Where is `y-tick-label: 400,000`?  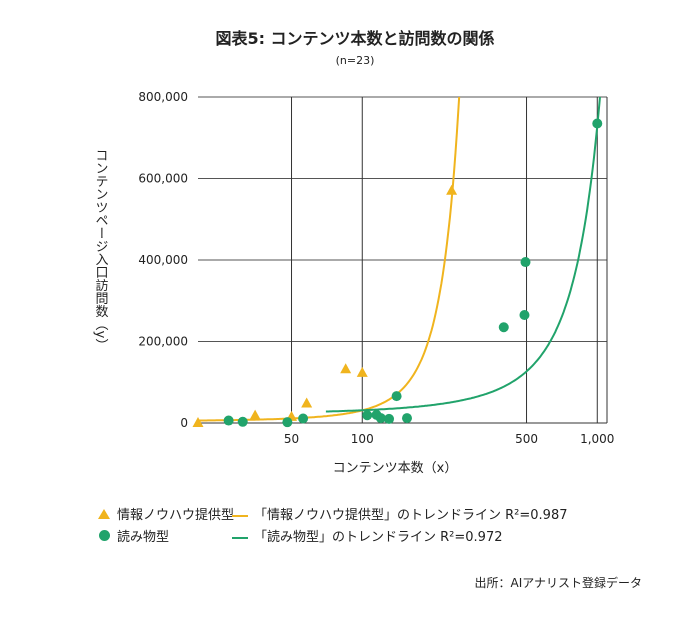 y-tick-label: 400,000 is located at coordinates (163, 260).